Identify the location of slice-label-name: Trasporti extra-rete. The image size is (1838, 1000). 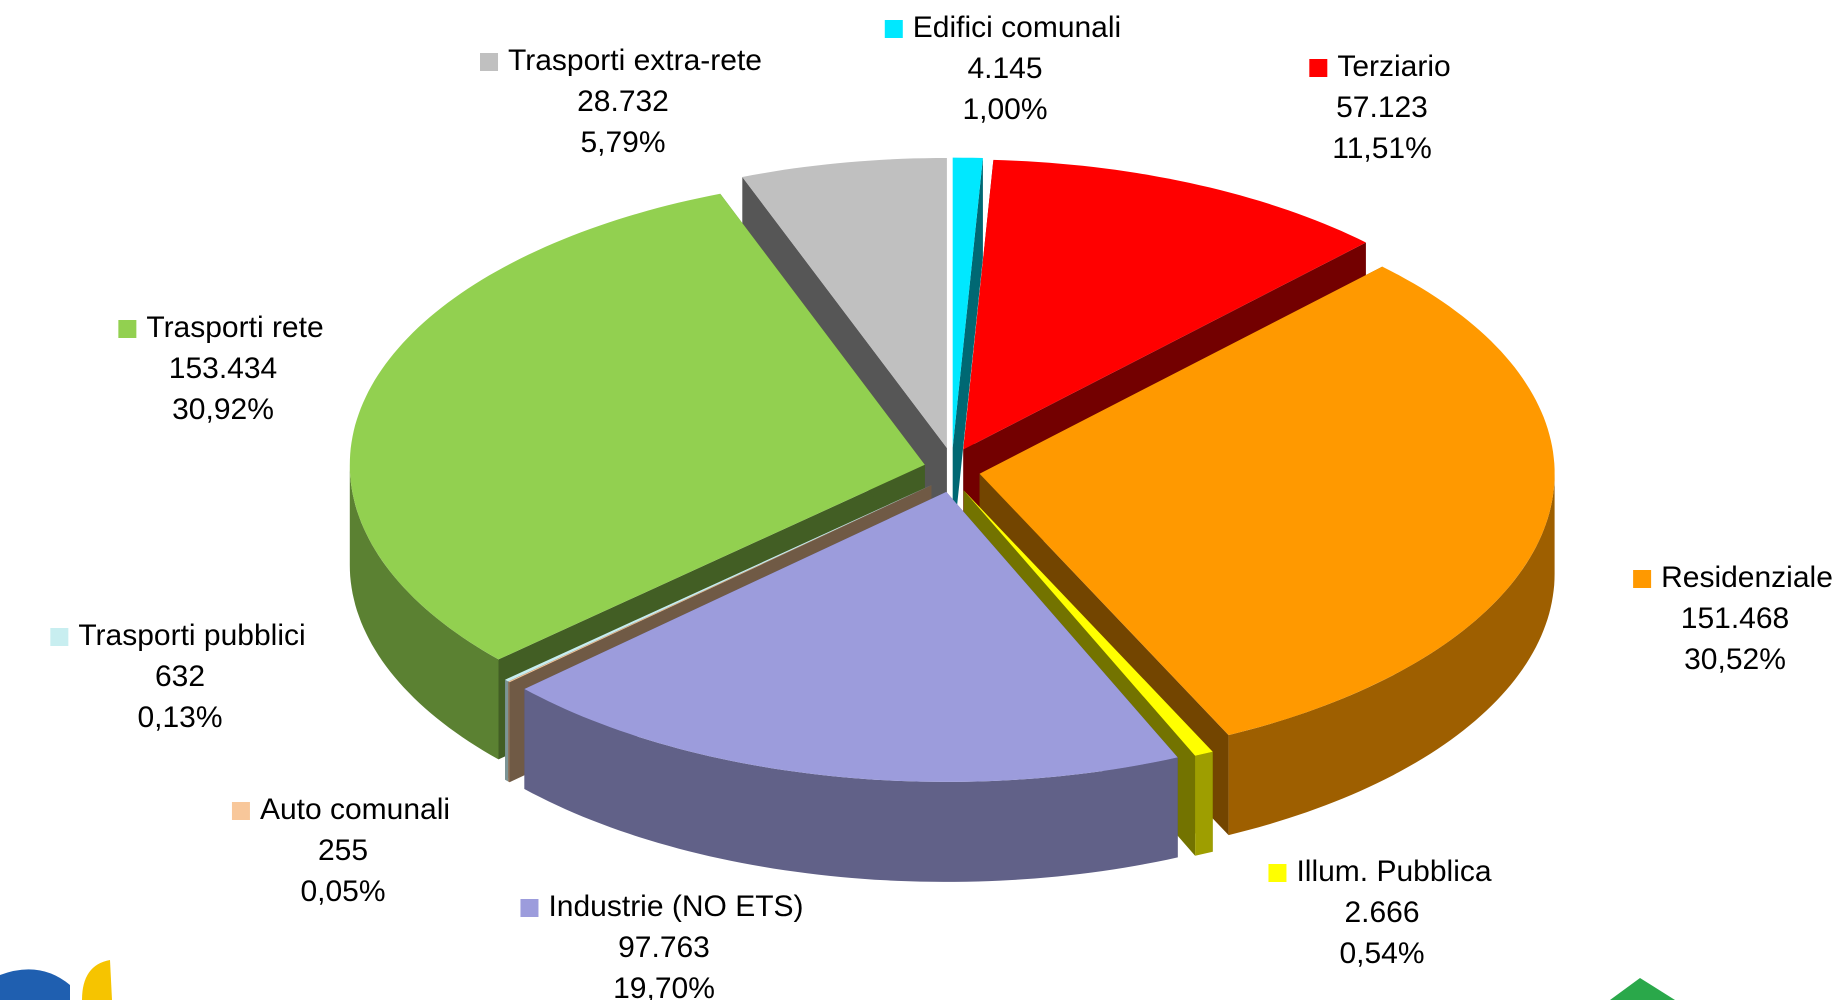
(635, 60).